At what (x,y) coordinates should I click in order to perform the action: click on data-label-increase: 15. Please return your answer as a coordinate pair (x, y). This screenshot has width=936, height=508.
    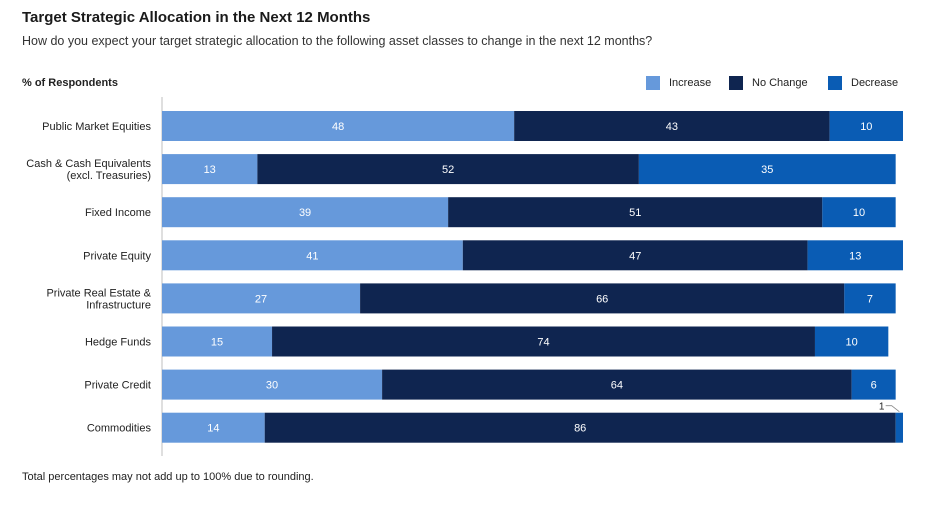
    Looking at the image, I should click on (217, 343).